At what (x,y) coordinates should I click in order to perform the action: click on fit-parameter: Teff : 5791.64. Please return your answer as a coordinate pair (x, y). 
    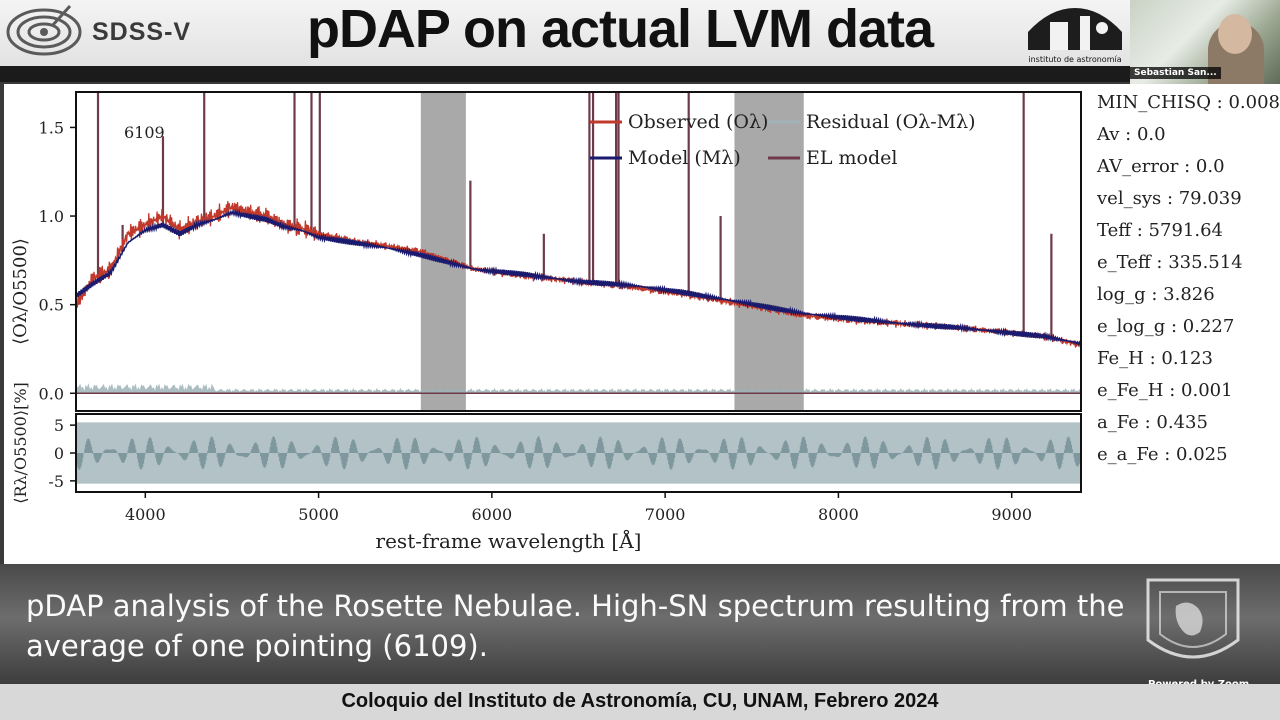
    Looking at the image, I should click on (1160, 230).